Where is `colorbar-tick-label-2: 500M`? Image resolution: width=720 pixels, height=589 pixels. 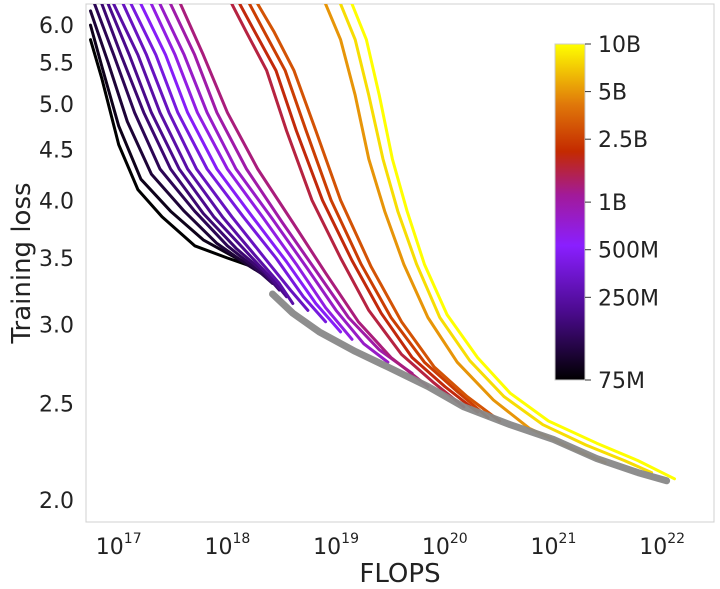
colorbar-tick-label-2: 500M is located at coordinates (628, 251).